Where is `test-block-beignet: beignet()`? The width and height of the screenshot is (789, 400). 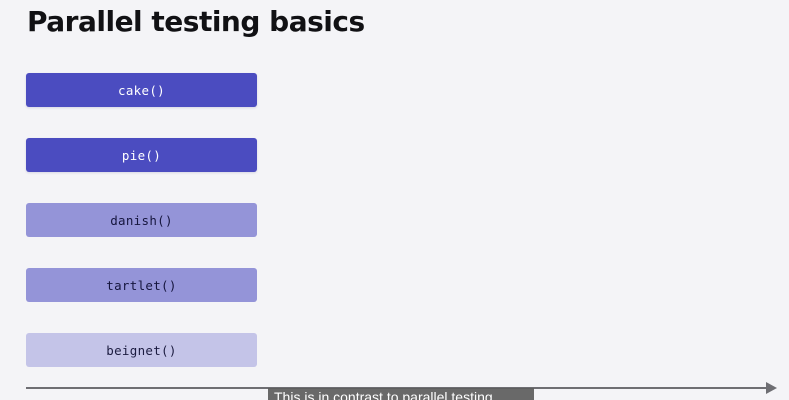
test-block-beignet: beignet() is located at coordinates (141, 350).